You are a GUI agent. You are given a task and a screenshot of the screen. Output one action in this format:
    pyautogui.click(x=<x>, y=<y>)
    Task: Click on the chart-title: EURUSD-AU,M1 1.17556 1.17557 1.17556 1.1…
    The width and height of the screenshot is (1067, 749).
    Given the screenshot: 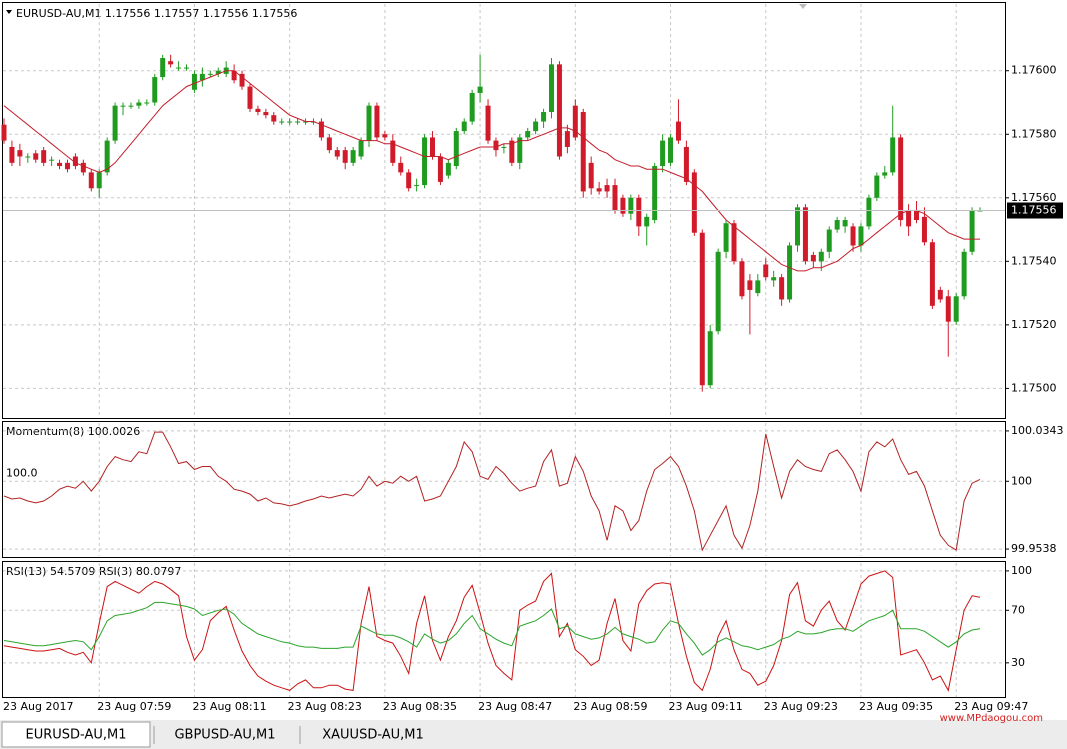 What is the action you would take?
    pyautogui.click(x=156, y=13)
    